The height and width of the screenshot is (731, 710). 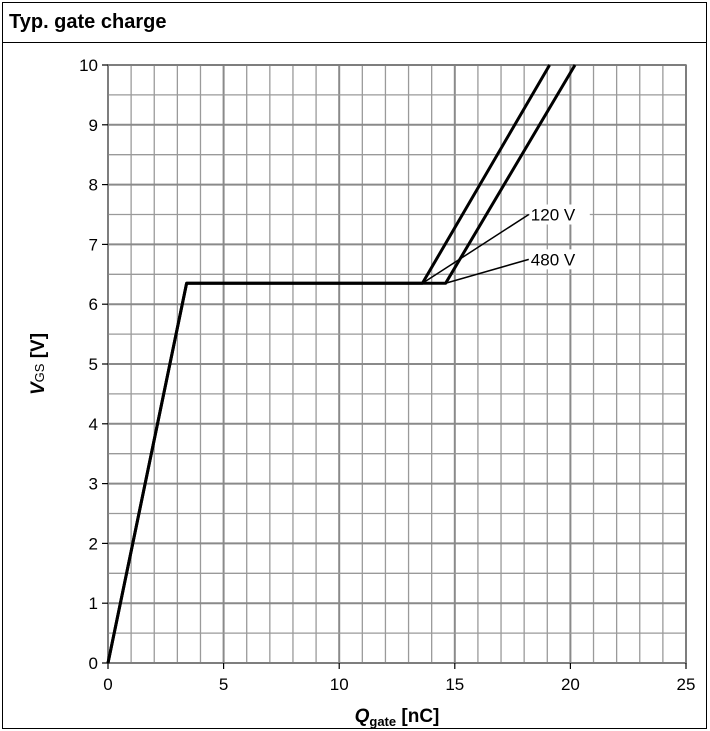 What do you see at coordinates (93, 185) in the screenshot?
I see `y-tick-label: 8` at bounding box center [93, 185].